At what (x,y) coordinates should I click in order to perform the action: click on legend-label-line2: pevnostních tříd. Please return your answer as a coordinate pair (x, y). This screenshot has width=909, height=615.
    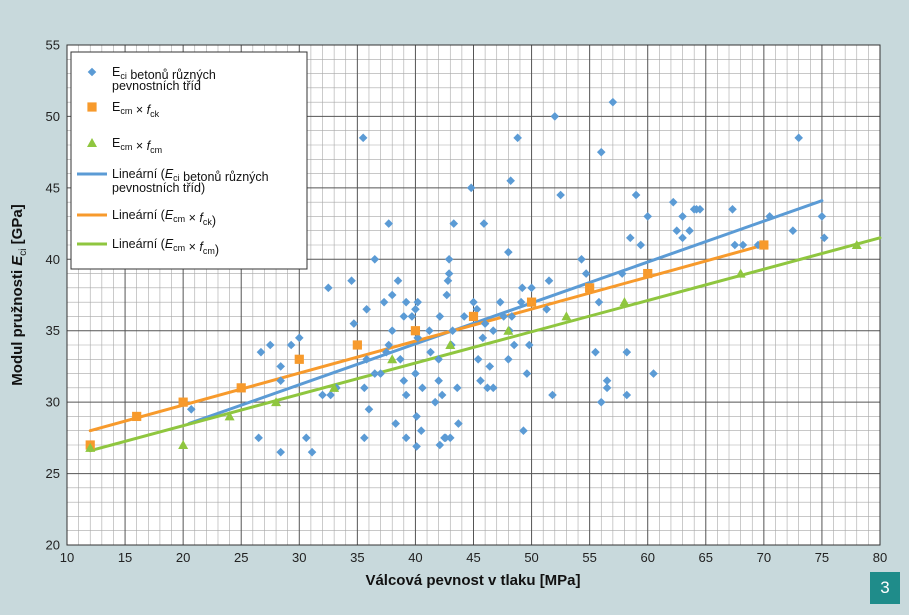
    Looking at the image, I should click on (156, 86).